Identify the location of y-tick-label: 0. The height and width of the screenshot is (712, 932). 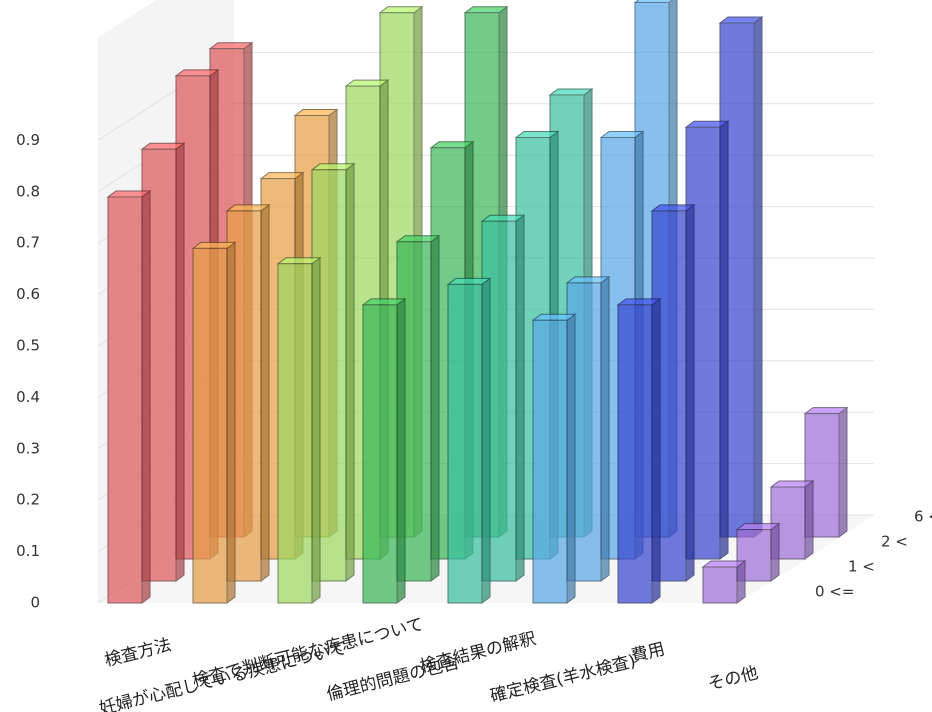
(35, 603).